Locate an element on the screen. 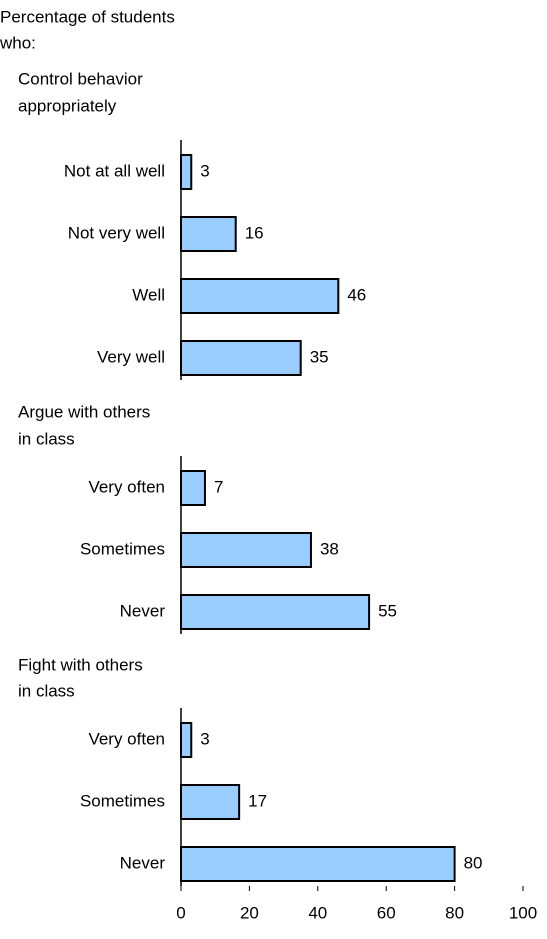 Image resolution: width=547 pixels, height=939 pixels. x-tick-label: 100 is located at coordinates (523, 912).